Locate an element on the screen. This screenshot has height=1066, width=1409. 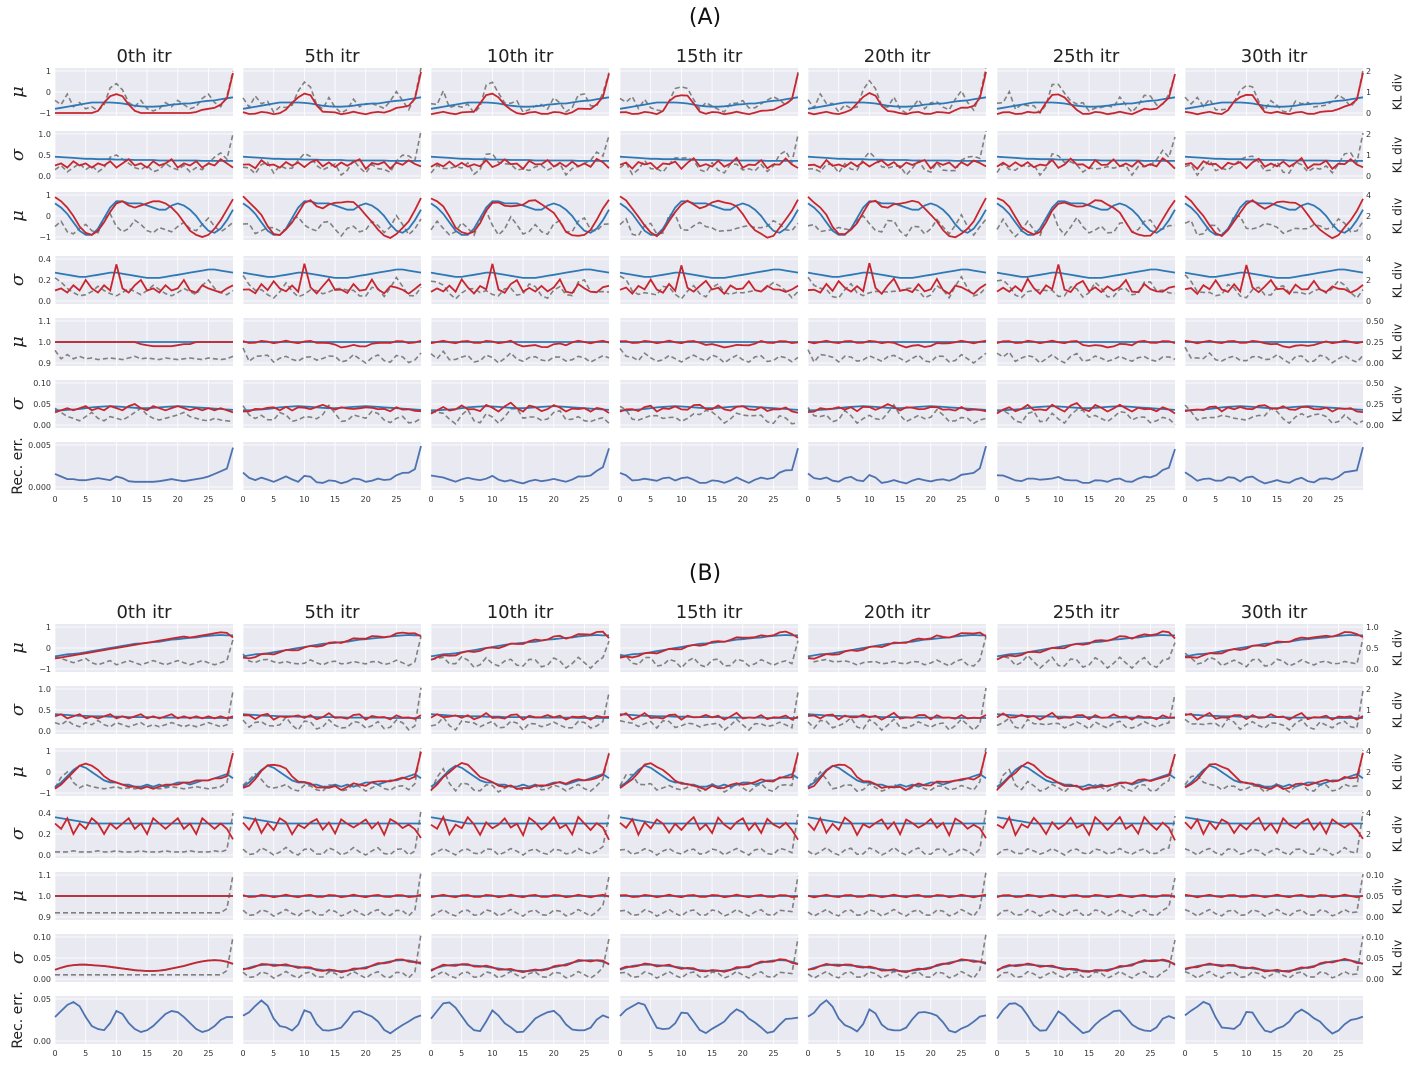
subplot-background is located at coordinates (709, 1020).